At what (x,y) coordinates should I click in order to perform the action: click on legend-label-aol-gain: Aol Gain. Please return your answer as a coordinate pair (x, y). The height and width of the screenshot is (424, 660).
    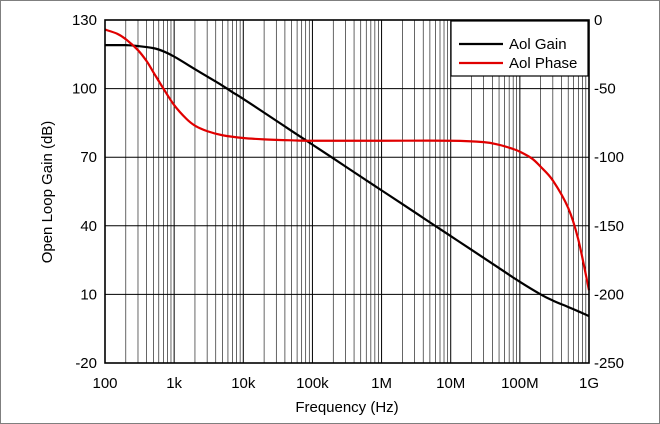
    Looking at the image, I should click on (538, 44).